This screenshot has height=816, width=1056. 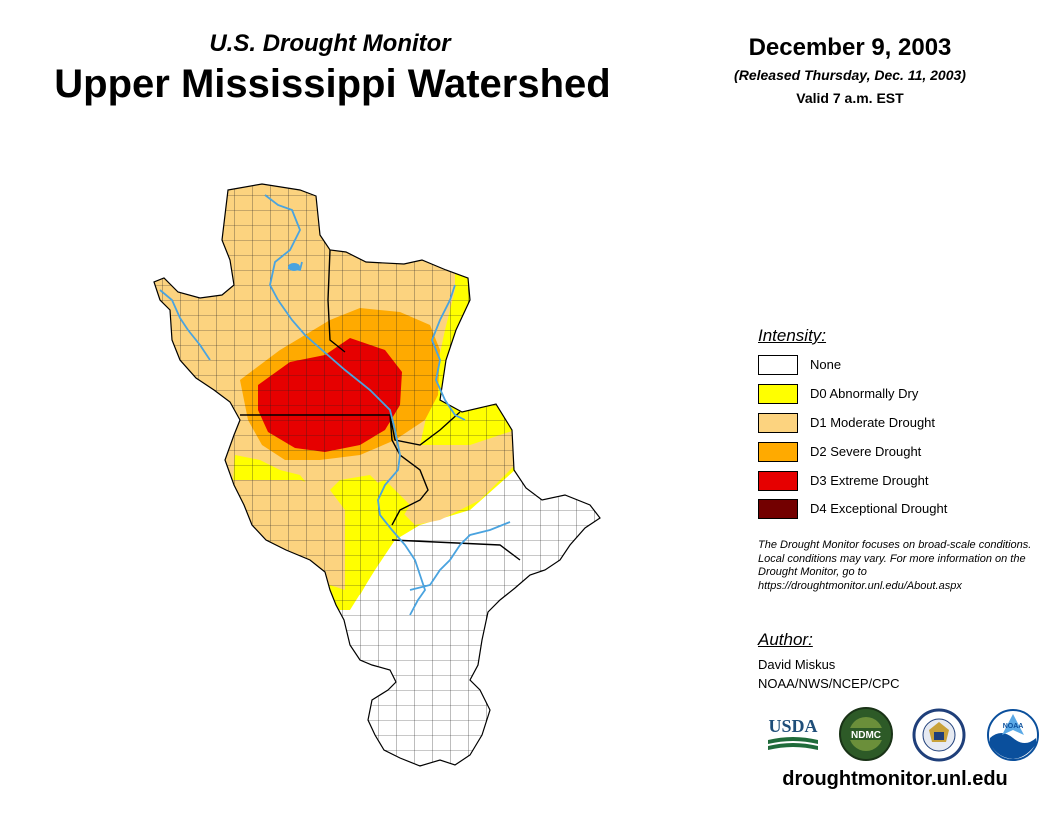 What do you see at coordinates (873, 422) in the screenshot?
I see `legend-label: D1 Moderate Drought` at bounding box center [873, 422].